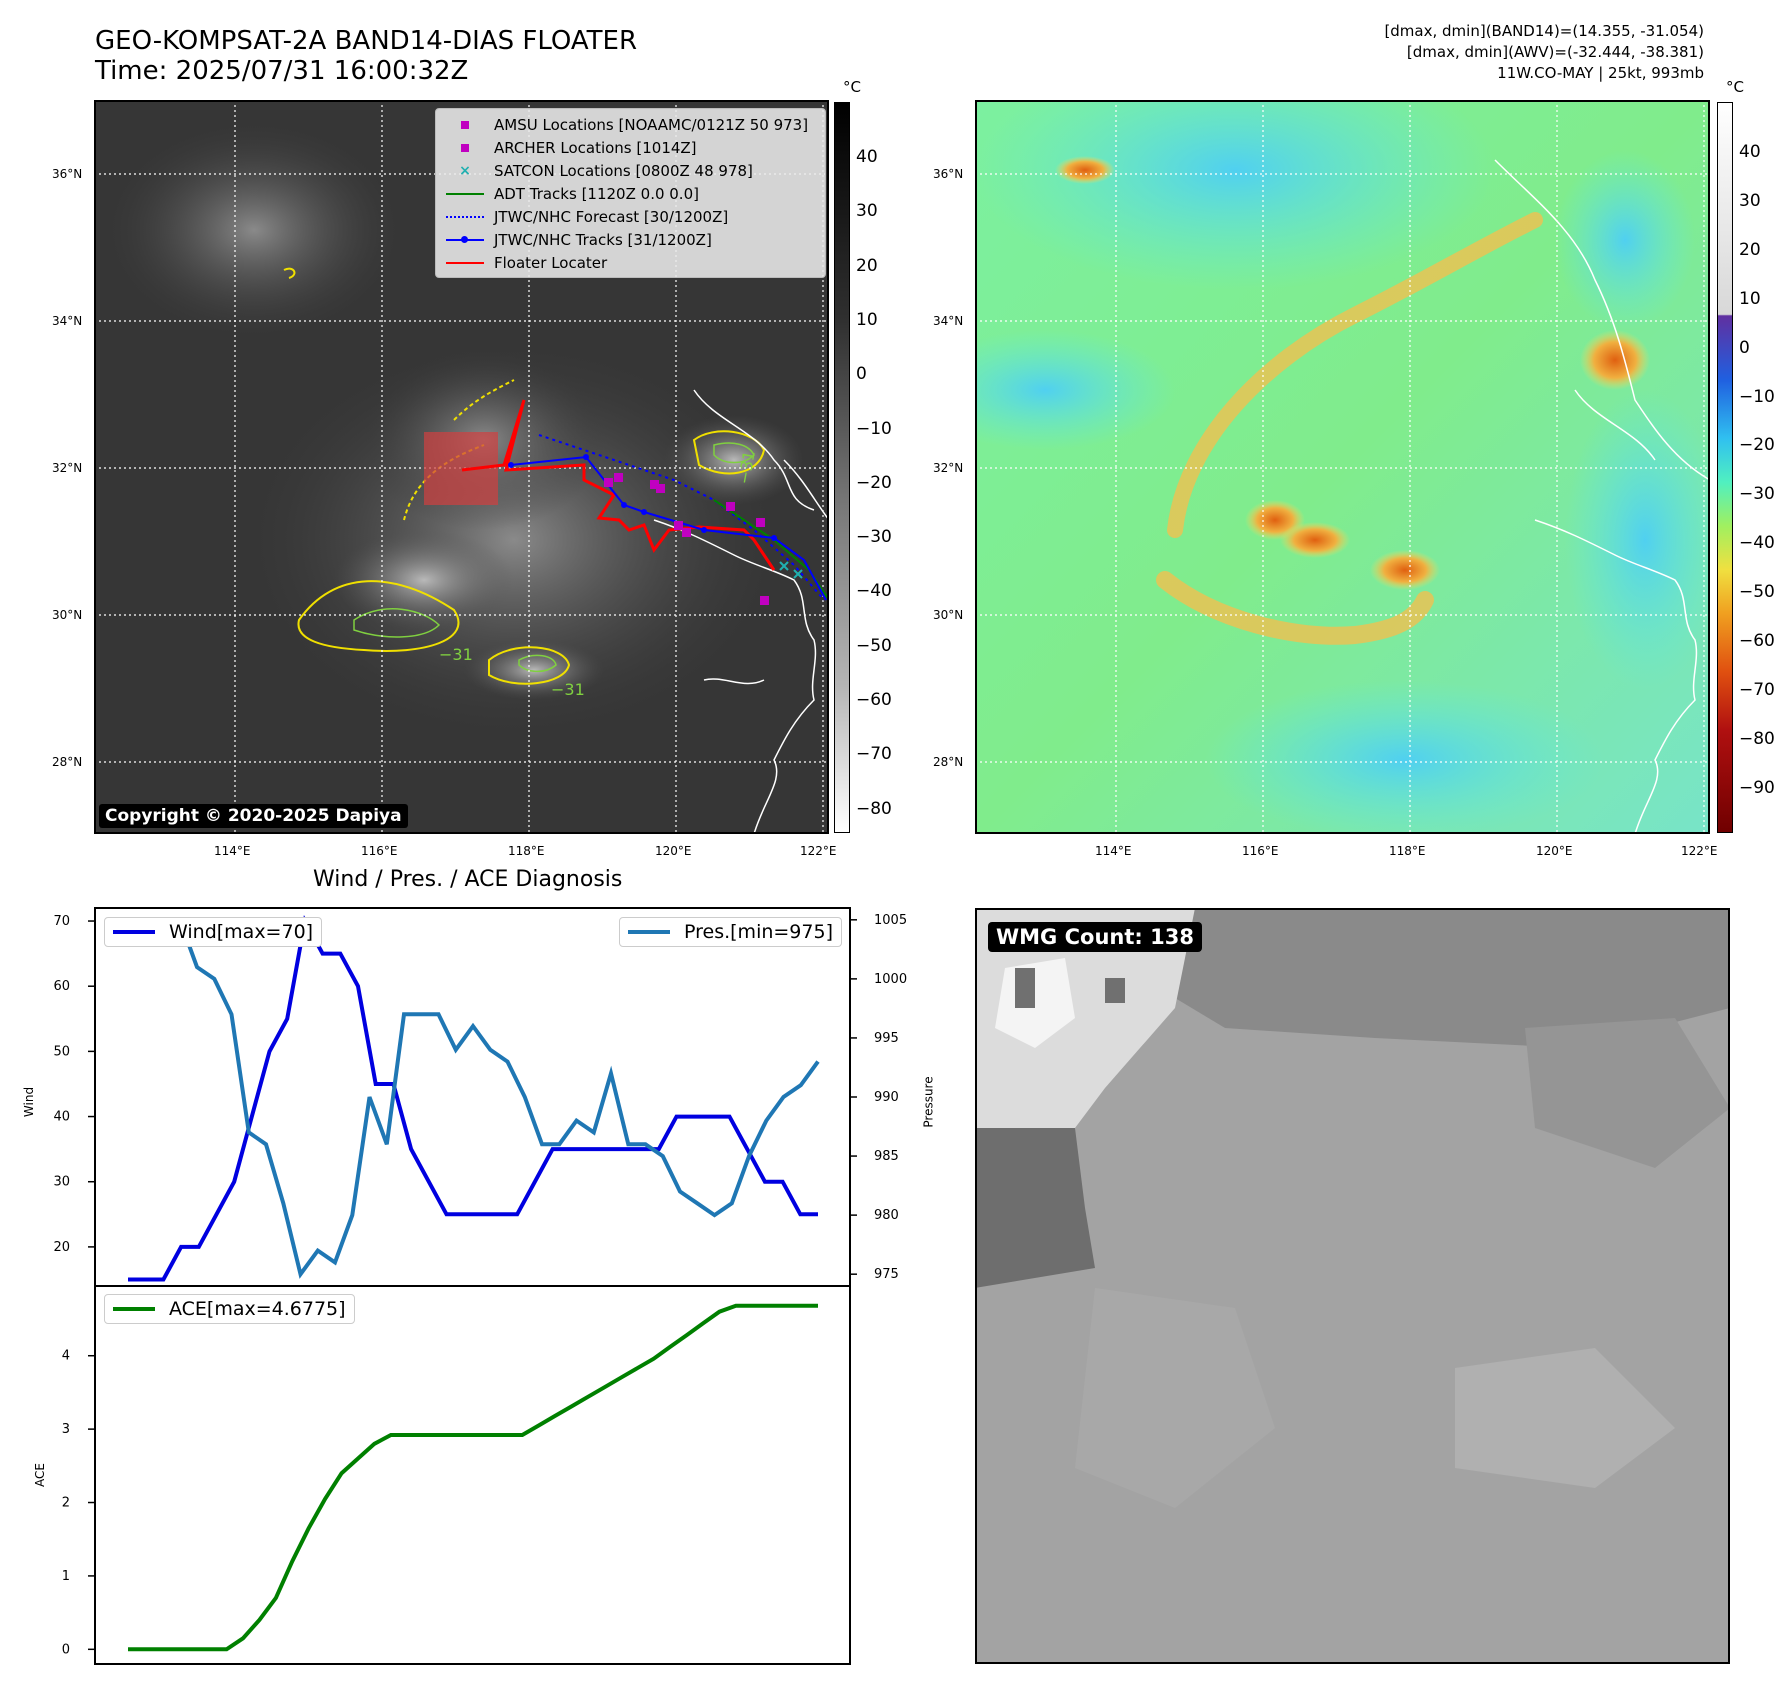 The width and height of the screenshot is (1788, 1690). I want to click on ace-tick: 1, so click(66, 1576).